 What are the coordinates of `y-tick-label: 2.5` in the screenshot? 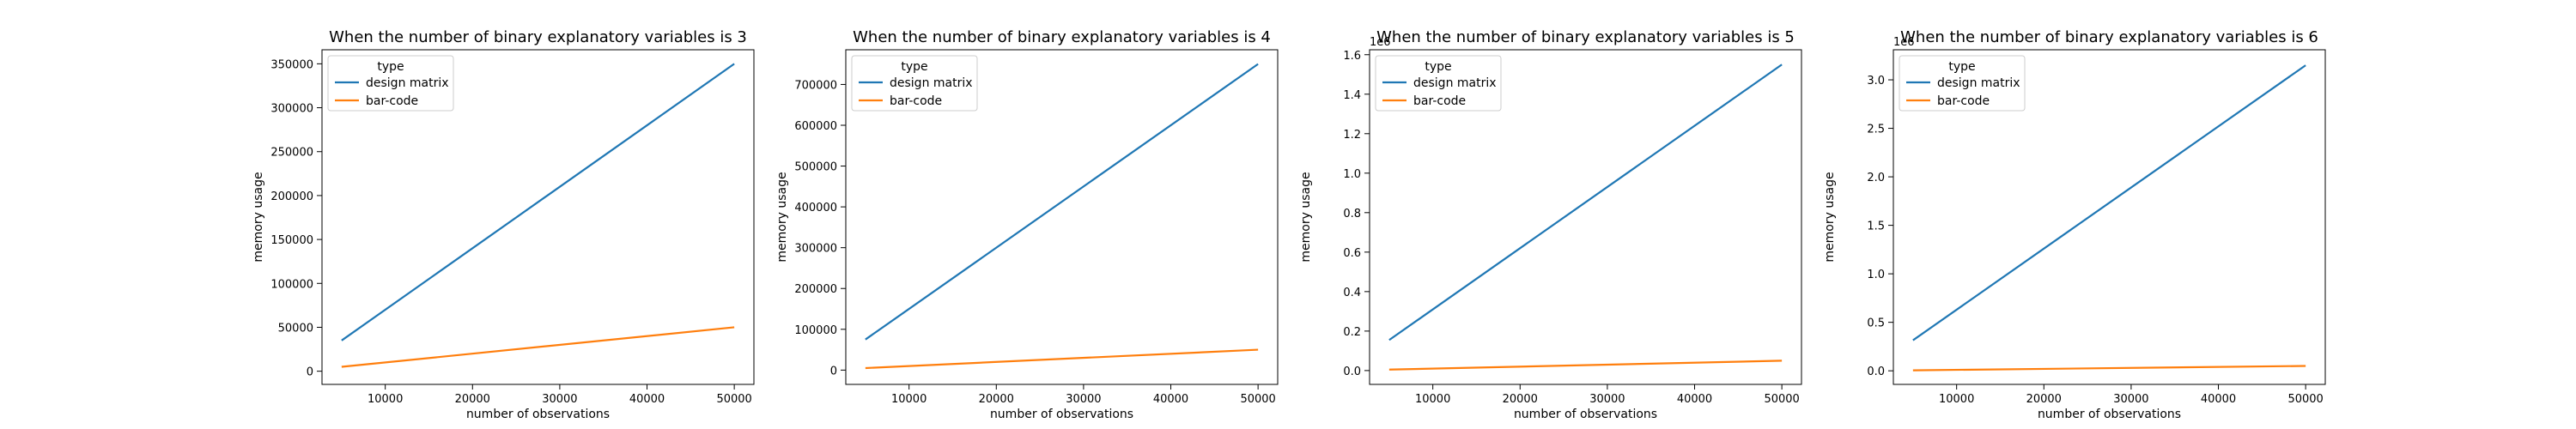 It's located at (1876, 130).